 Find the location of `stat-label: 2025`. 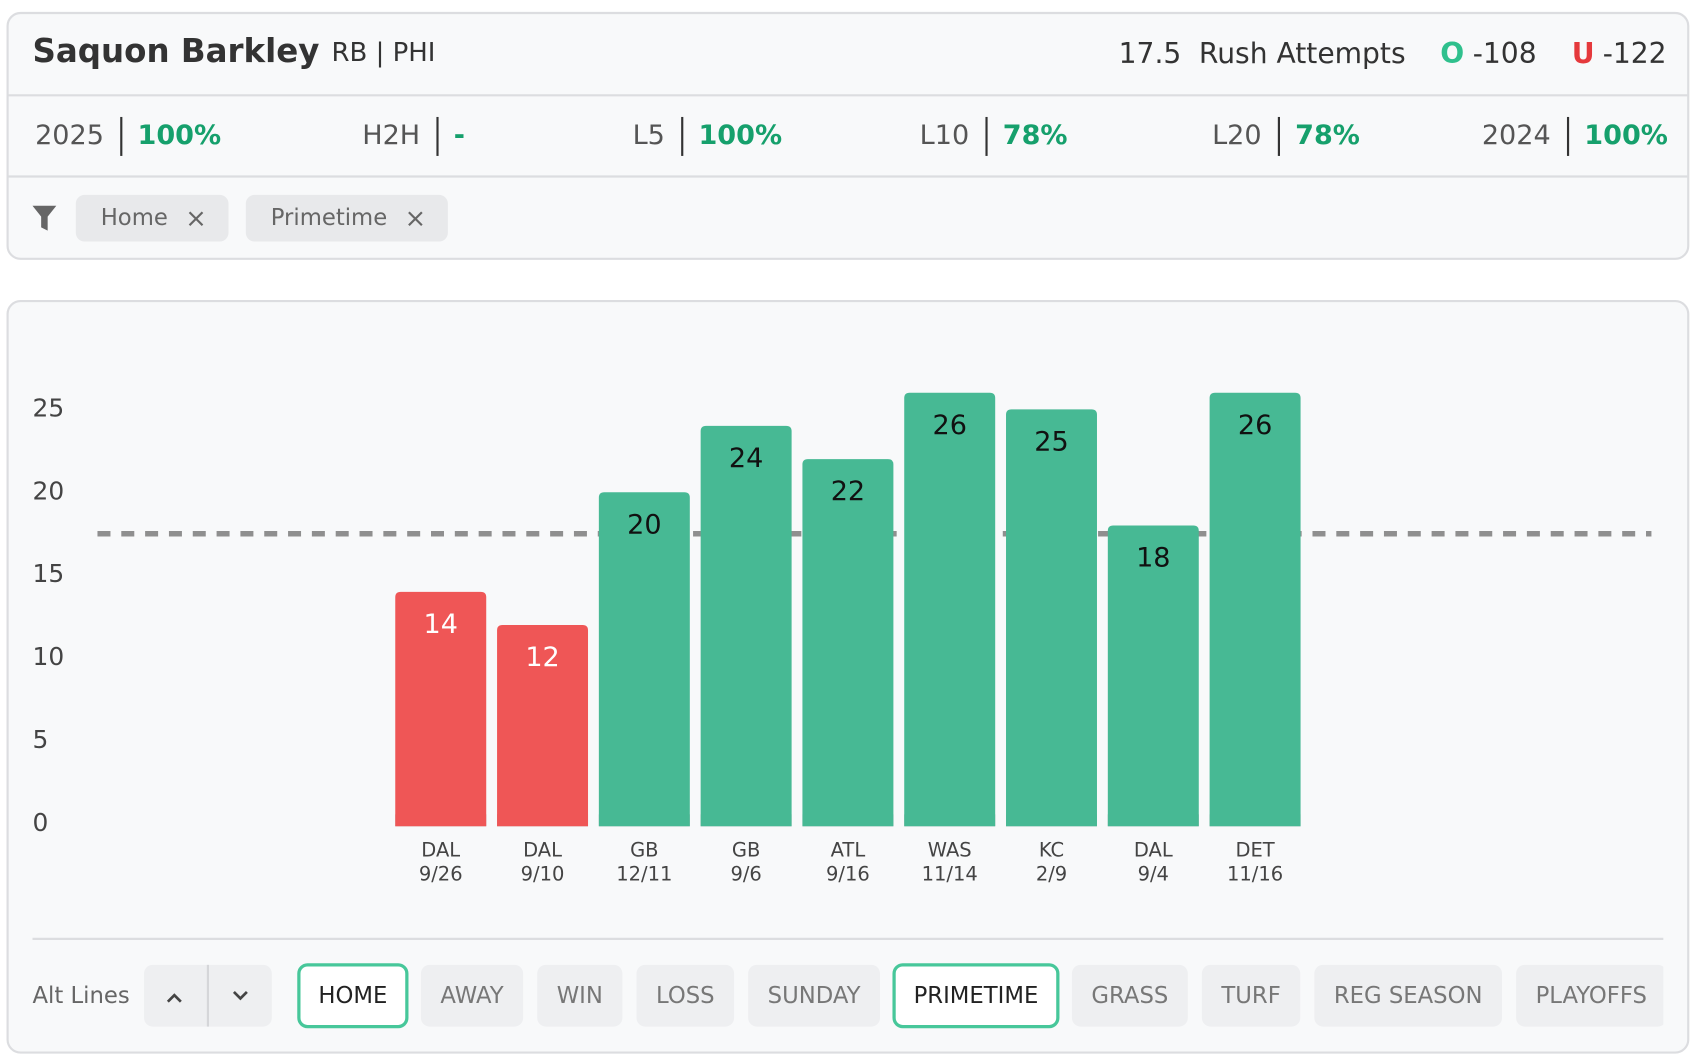

stat-label: 2025 is located at coordinates (69, 135).